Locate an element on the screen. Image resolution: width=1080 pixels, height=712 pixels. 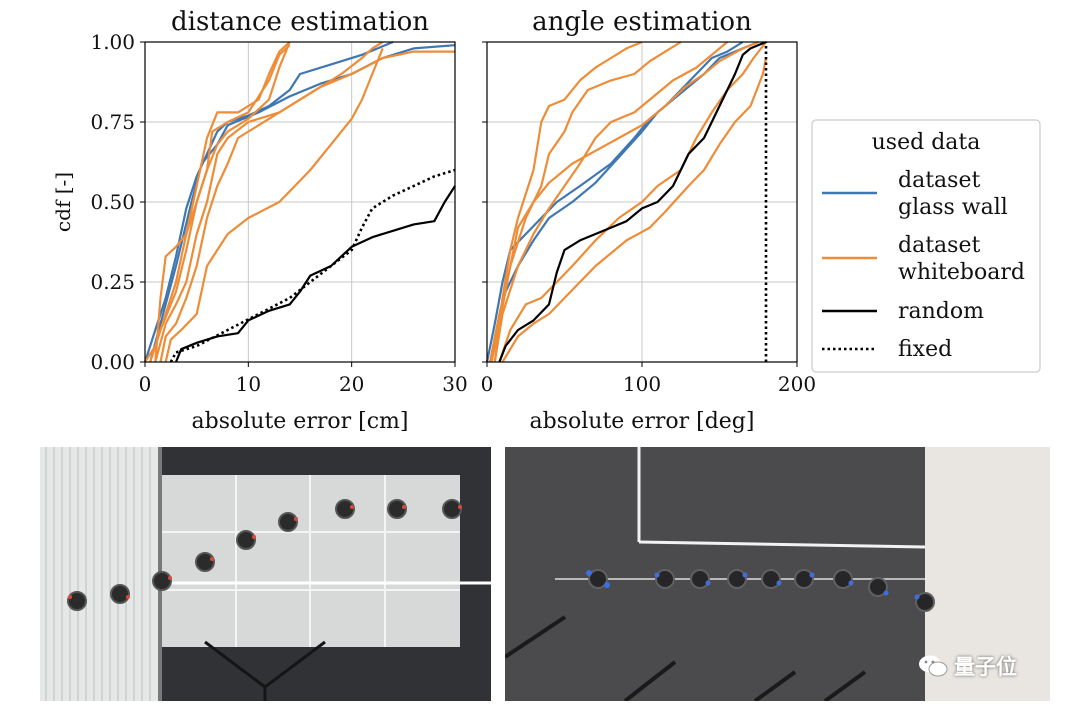
legend-label: whiteboard is located at coordinates (961, 272).